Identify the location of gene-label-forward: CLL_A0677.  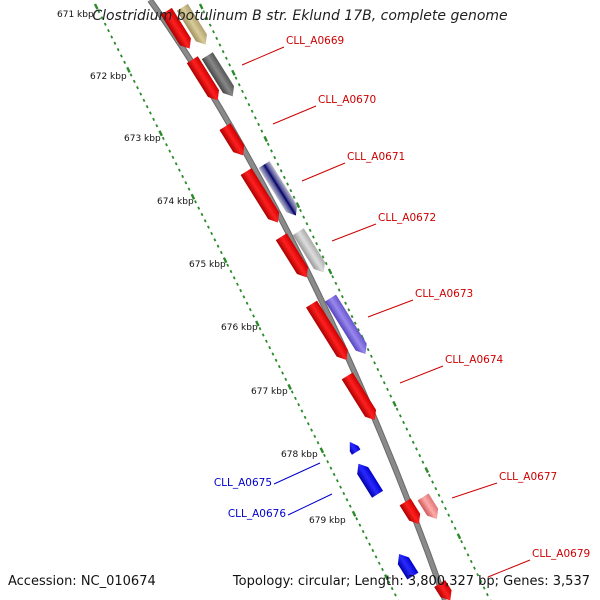
(528, 477).